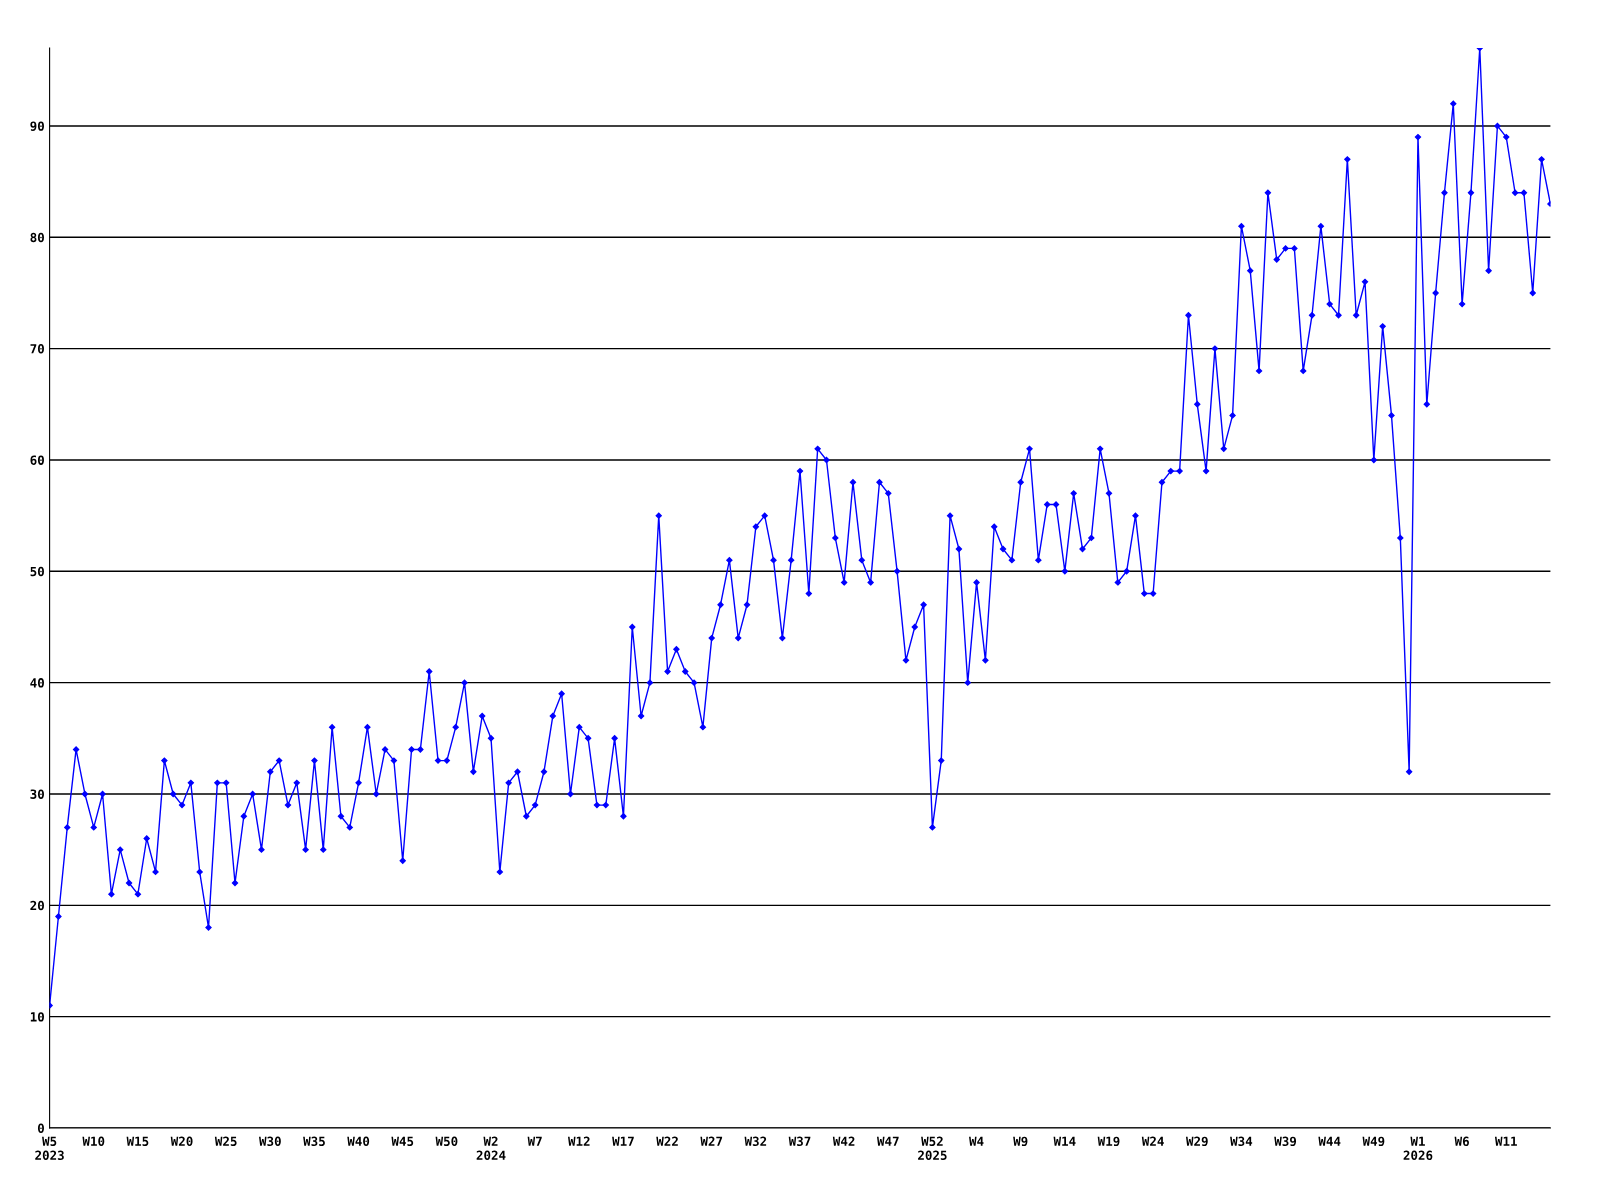  I want to click on x-tick-label: W40, so click(358, 1141).